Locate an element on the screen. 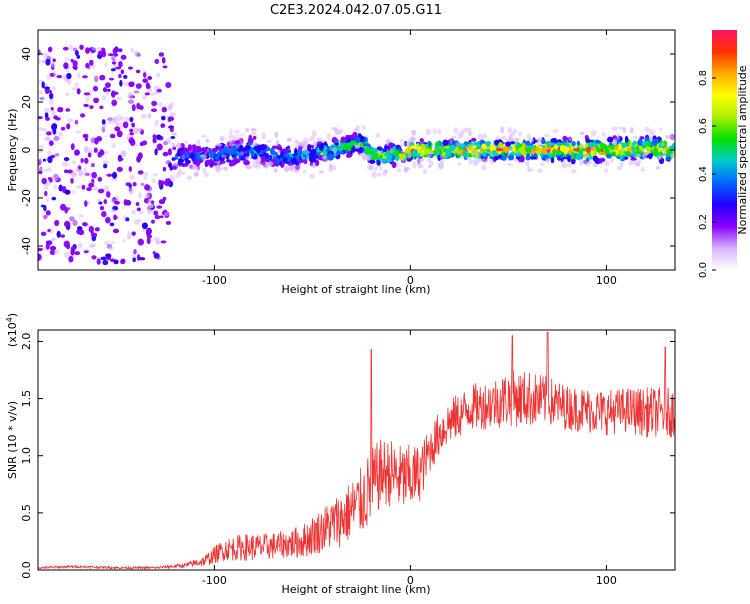 Image resolution: width=750 pixels, height=604 pixels. colorbar-label: Normalized spectral amplitude is located at coordinates (742, 149).